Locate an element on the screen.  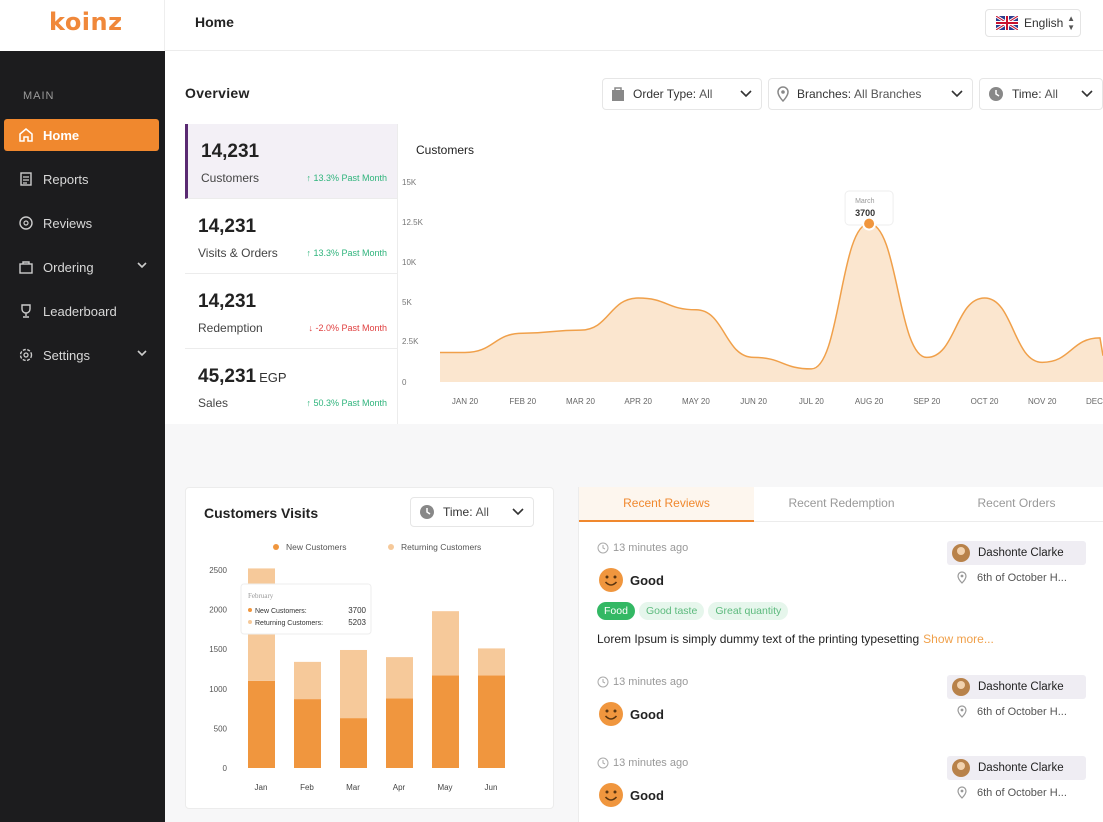
uk-flag-icon is located at coordinates (1007, 23).